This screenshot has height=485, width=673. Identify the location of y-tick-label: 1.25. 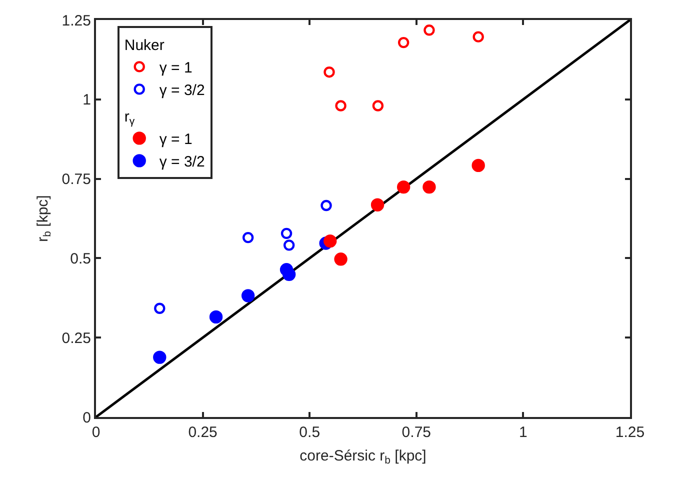
(76, 21).